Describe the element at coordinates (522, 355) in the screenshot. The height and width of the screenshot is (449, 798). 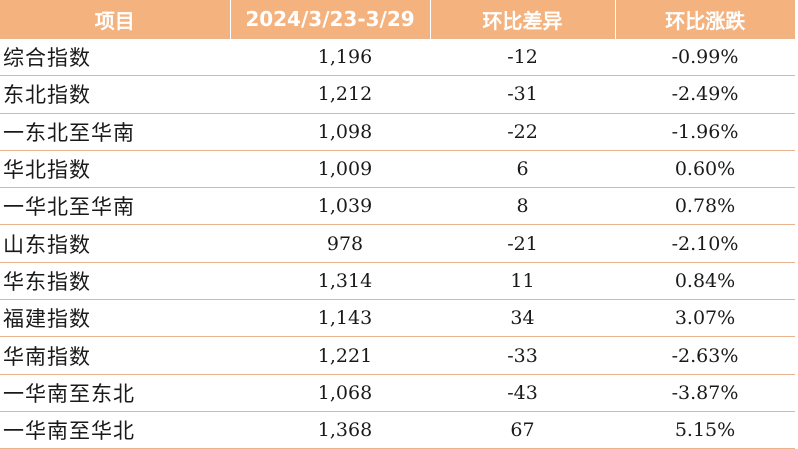
I see `row-diff: -33` at that location.